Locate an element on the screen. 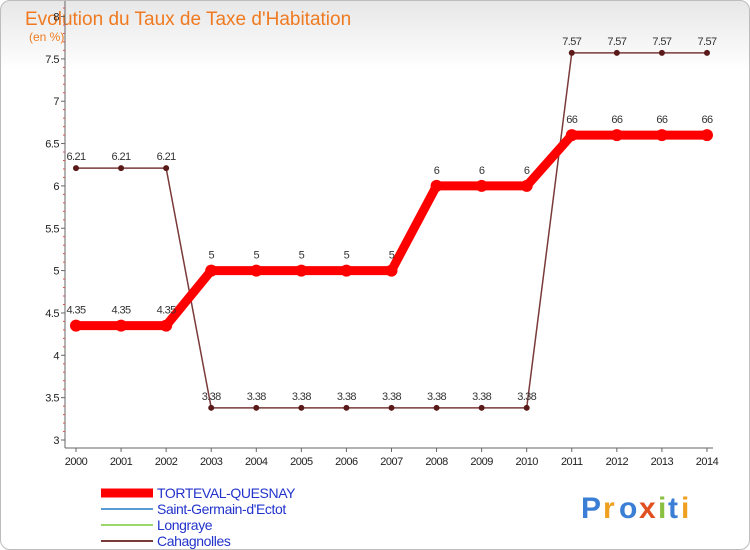 This screenshot has width=750, height=550. x-tick-label: 2005 is located at coordinates (301, 462).